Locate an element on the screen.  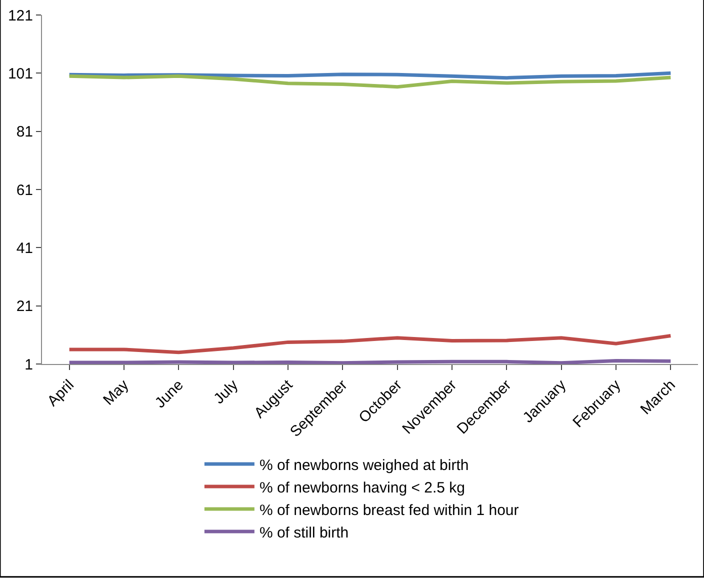
y-tick-label: 21 is located at coordinates (24, 307).